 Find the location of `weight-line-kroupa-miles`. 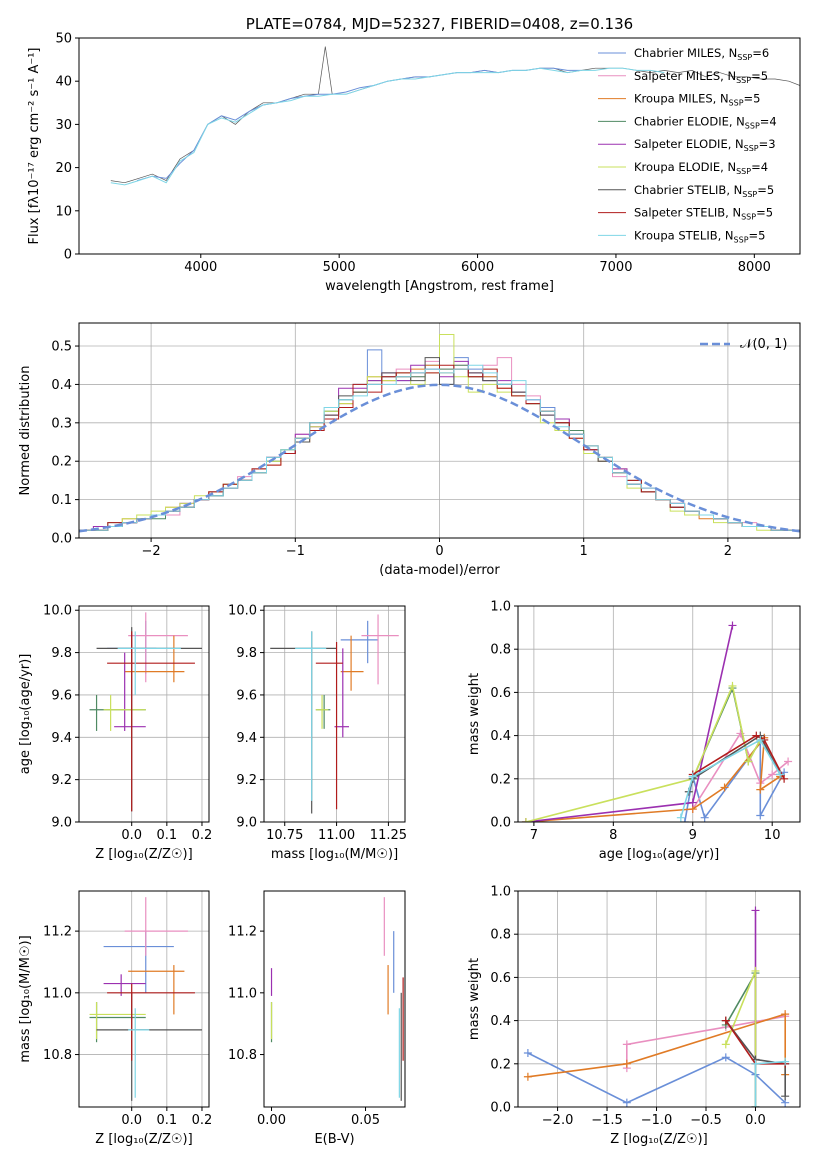

weight-line-kroupa-miles is located at coordinates (657, 1045).